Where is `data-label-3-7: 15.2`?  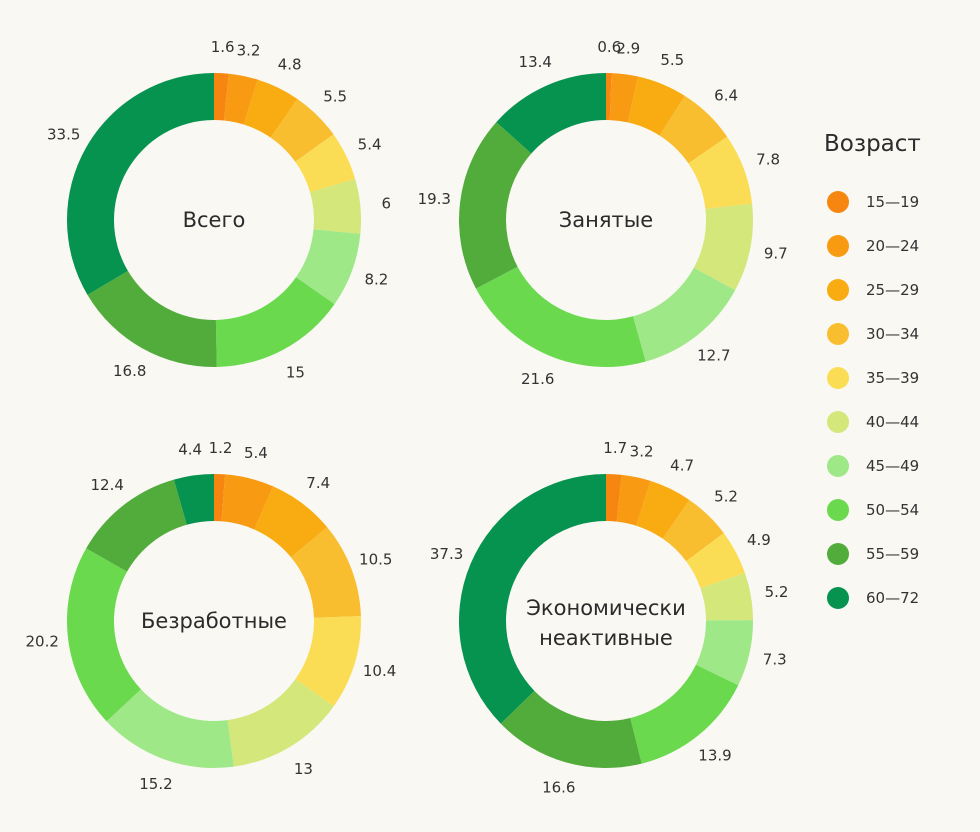 data-label-3-7: 15.2 is located at coordinates (155, 784).